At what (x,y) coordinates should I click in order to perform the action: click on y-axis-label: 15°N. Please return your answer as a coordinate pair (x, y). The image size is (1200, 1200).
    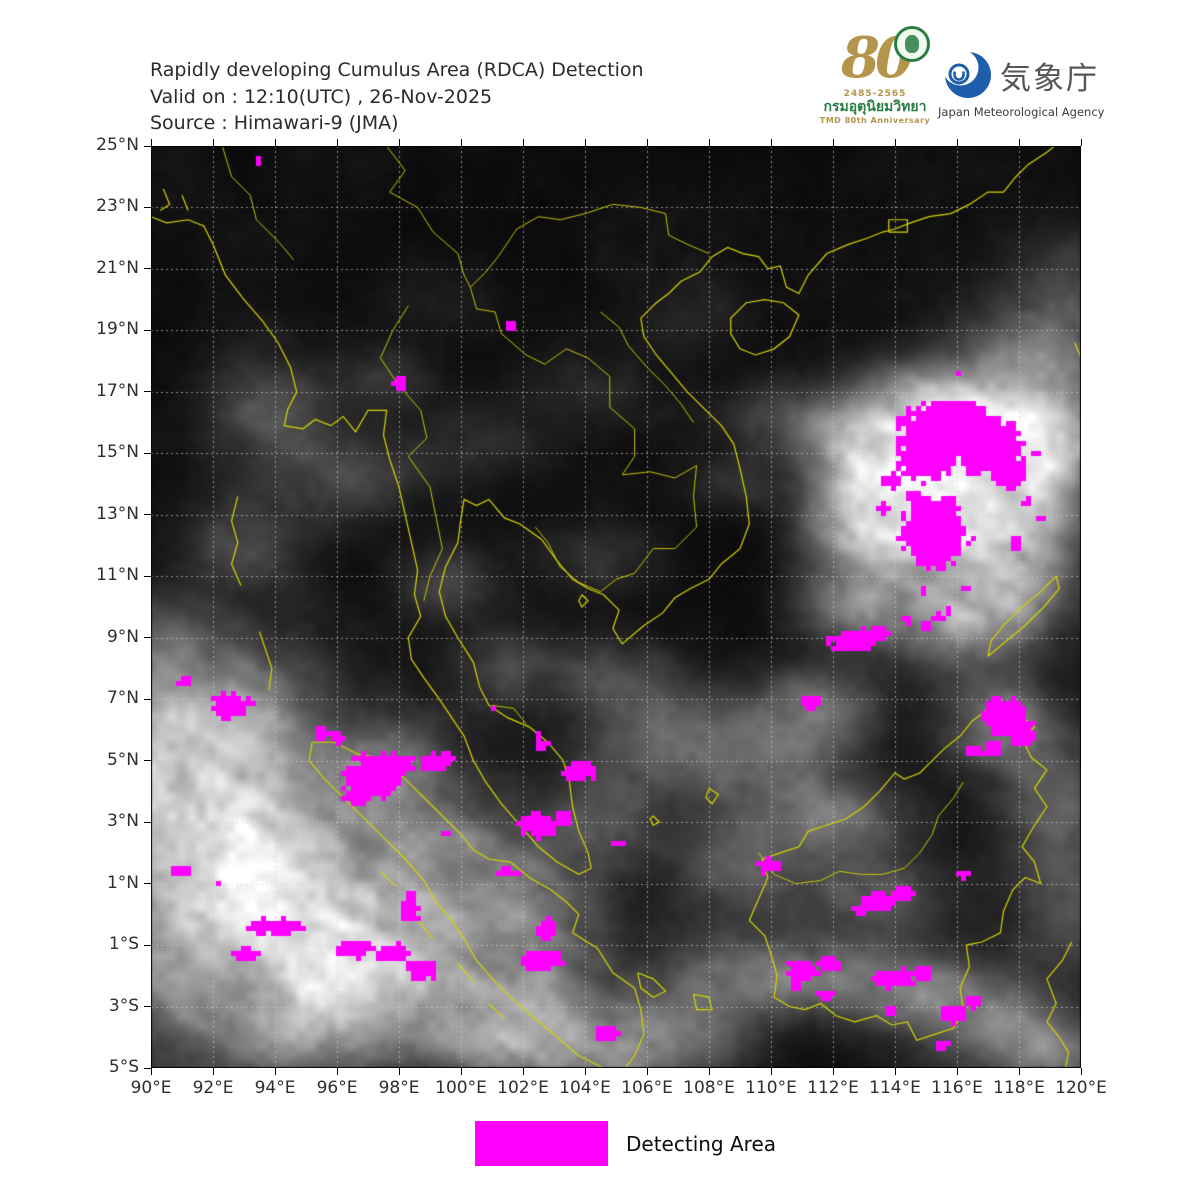
    Looking at the image, I should click on (117, 452).